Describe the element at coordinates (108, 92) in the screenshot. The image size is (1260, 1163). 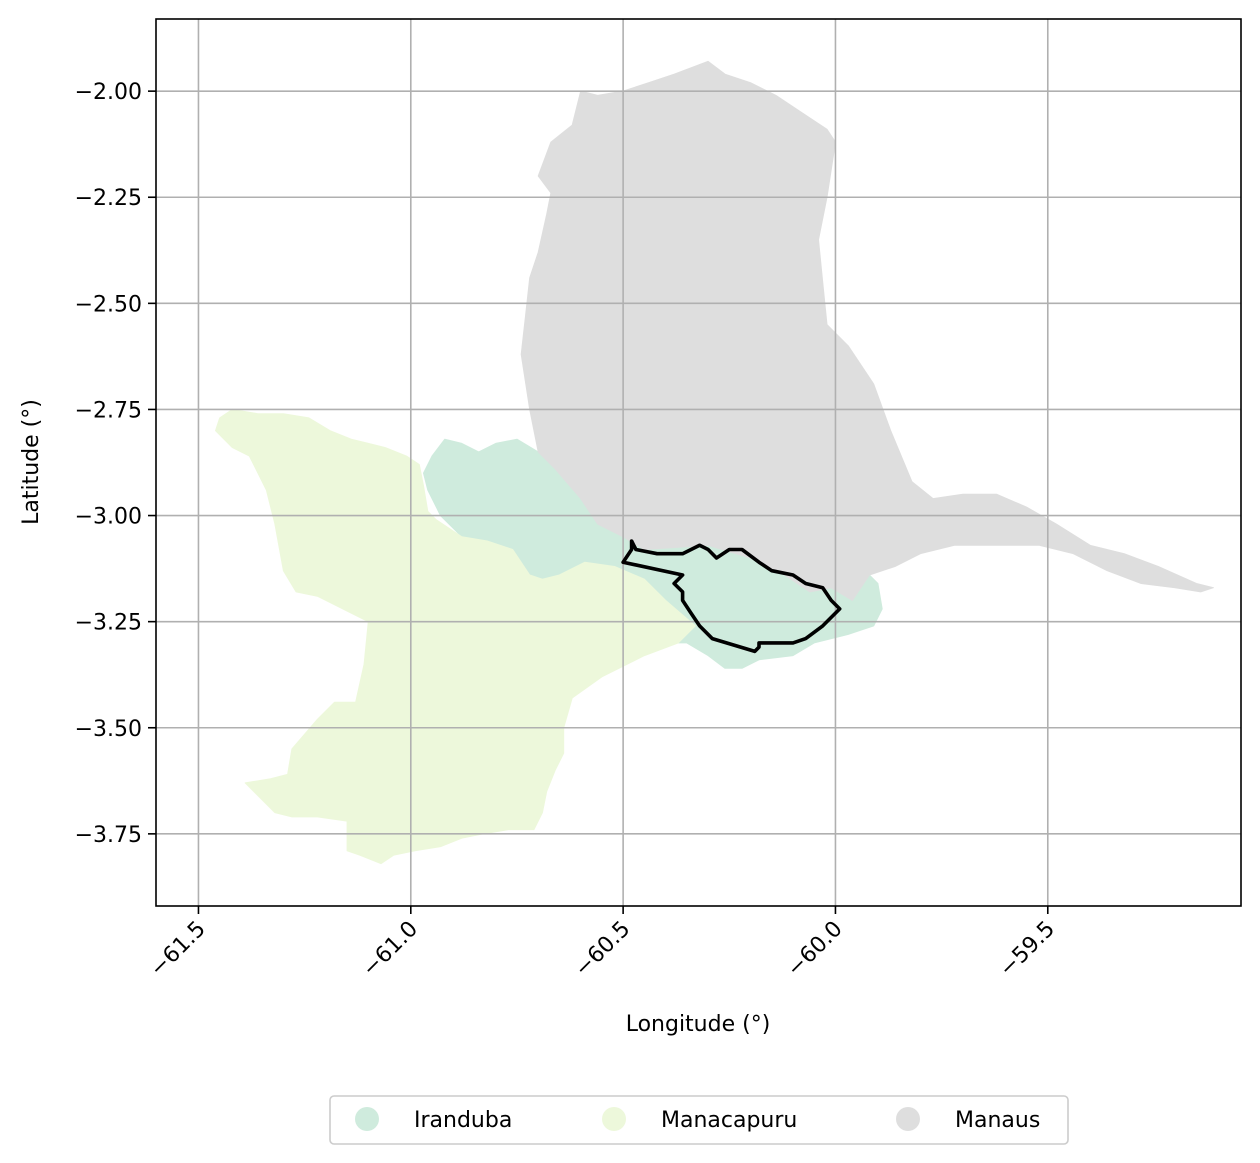
I see `y-tick-label: −2.00` at that location.